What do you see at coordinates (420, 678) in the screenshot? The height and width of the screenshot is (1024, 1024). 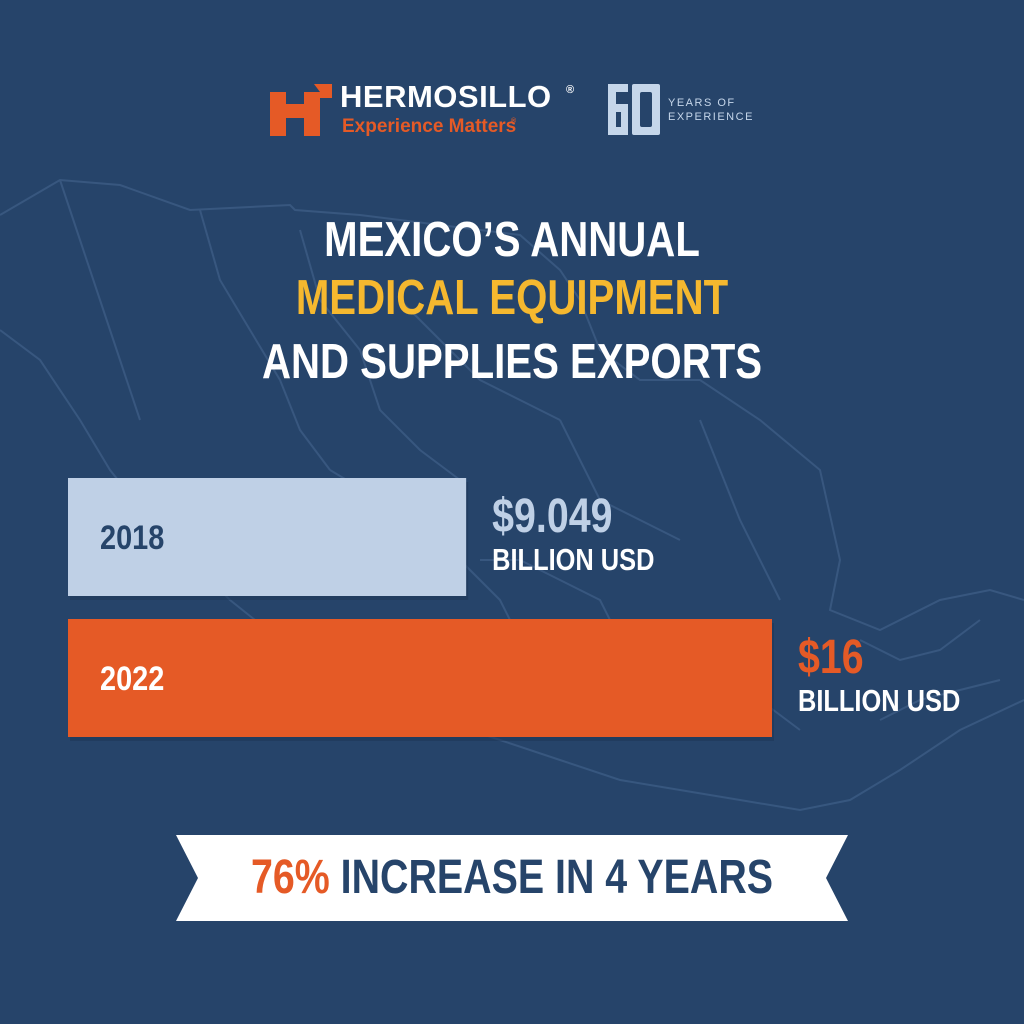 I see `bar-2022` at bounding box center [420, 678].